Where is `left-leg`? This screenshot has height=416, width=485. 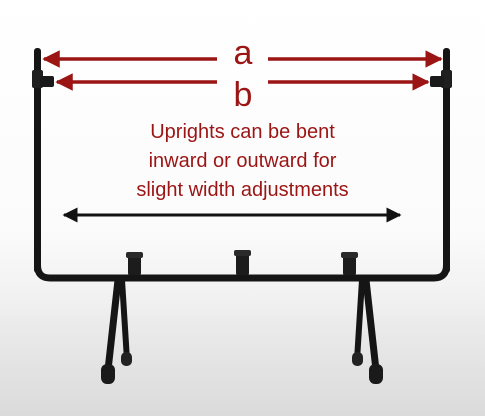 left-leg is located at coordinates (116, 330).